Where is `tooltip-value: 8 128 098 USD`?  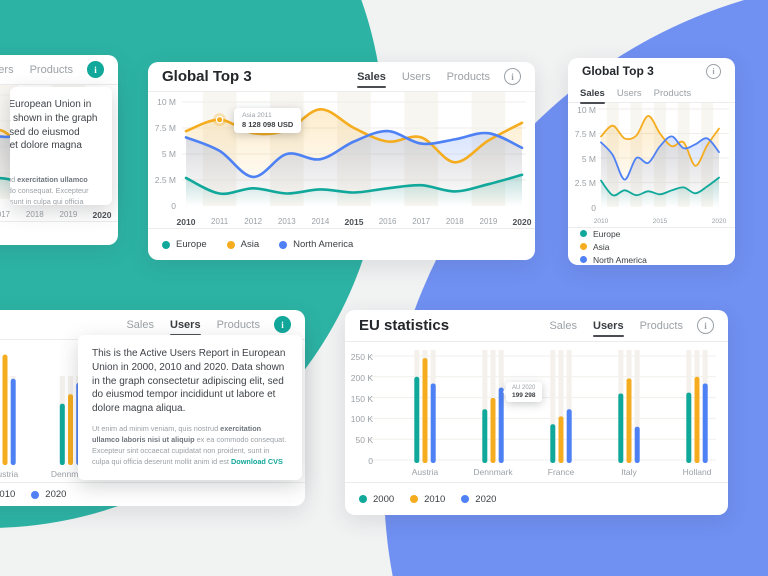 tooltip-value: 8 128 098 USD is located at coordinates (268, 124).